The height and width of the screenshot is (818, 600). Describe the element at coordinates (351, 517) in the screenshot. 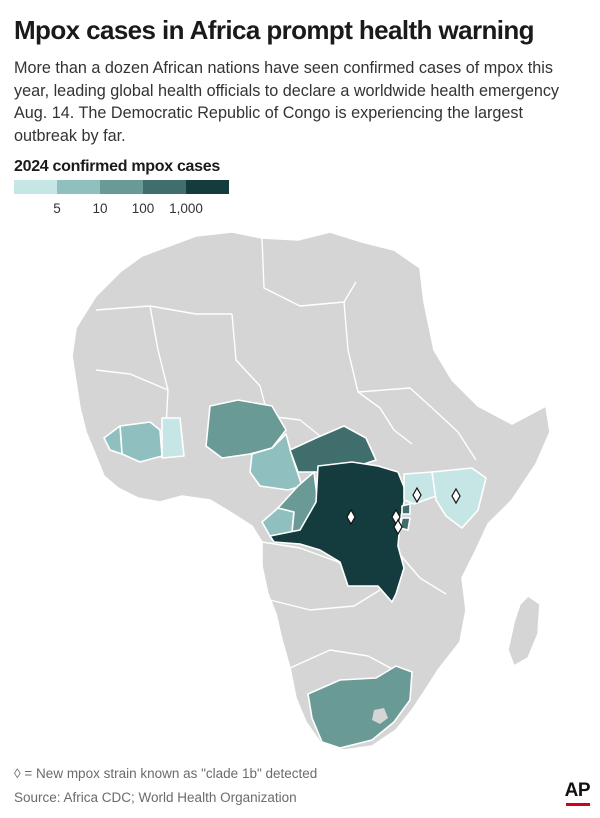

I see `clade-1b-marker-drc` at that location.